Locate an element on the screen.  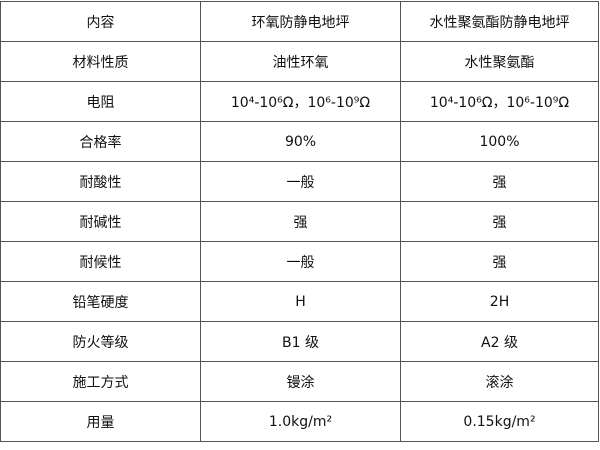
value-cell: 0.15kg/m² is located at coordinates (499, 421).